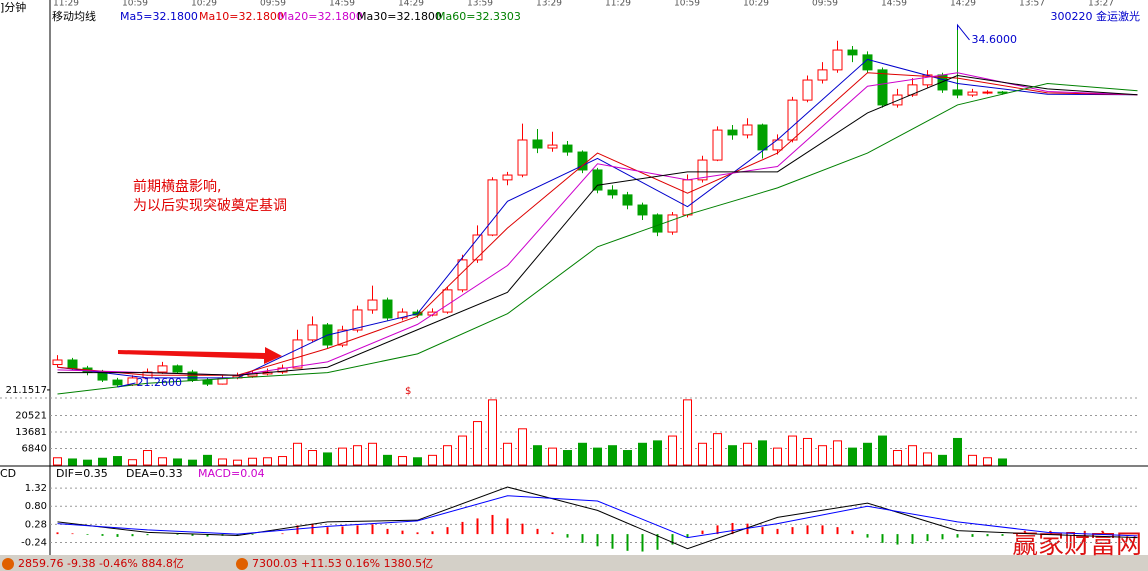 This screenshot has width=1148, height=571. What do you see at coordinates (82, 473) in the screenshot?
I see `legend-entry: DIF=0.35` at bounding box center [82, 473].